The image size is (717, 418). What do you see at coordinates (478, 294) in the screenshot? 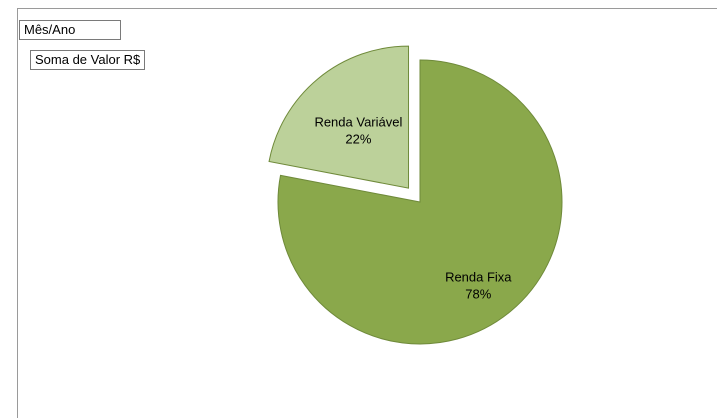
I see `slice-percent-label: 78%` at bounding box center [478, 294].